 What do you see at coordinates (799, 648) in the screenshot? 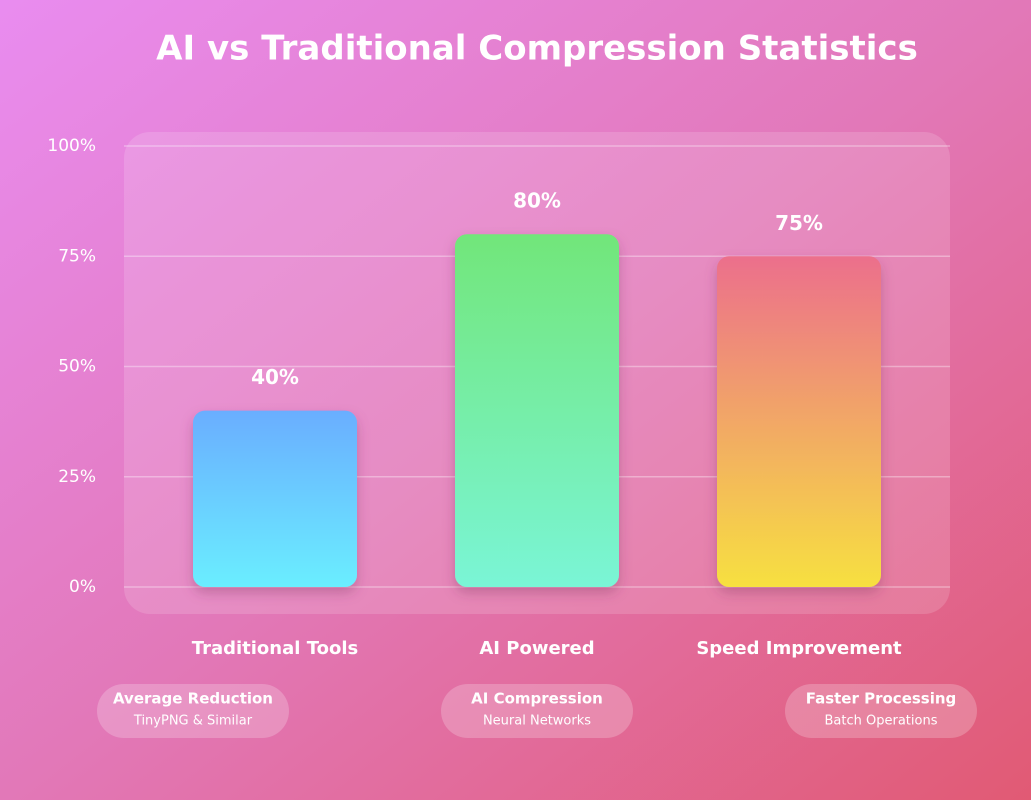
I see `x-tick-label: Speed Improvement` at bounding box center [799, 648].